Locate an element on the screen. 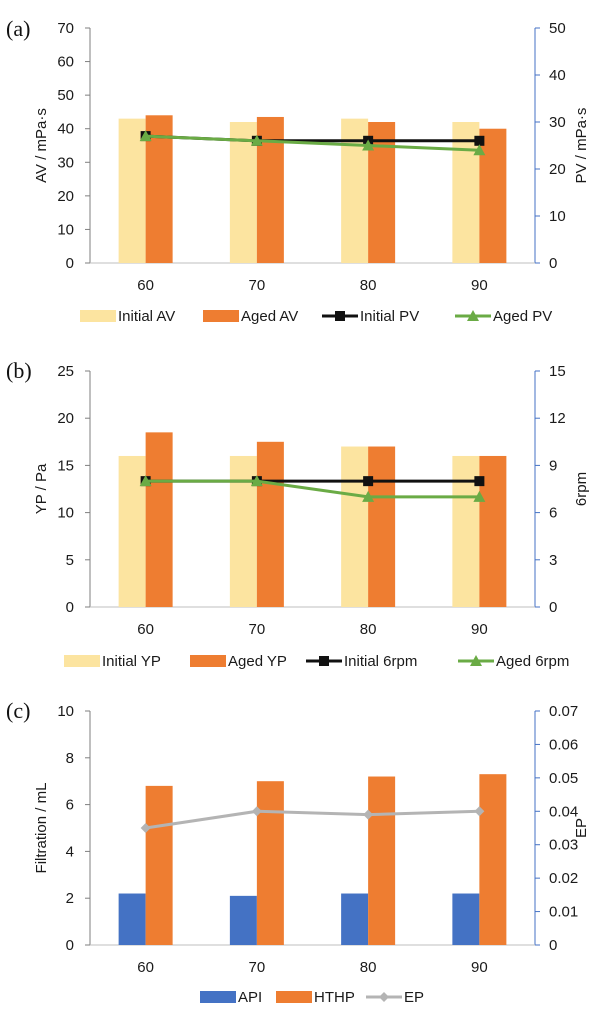  right-tick-label: 6 is located at coordinates (553, 513).